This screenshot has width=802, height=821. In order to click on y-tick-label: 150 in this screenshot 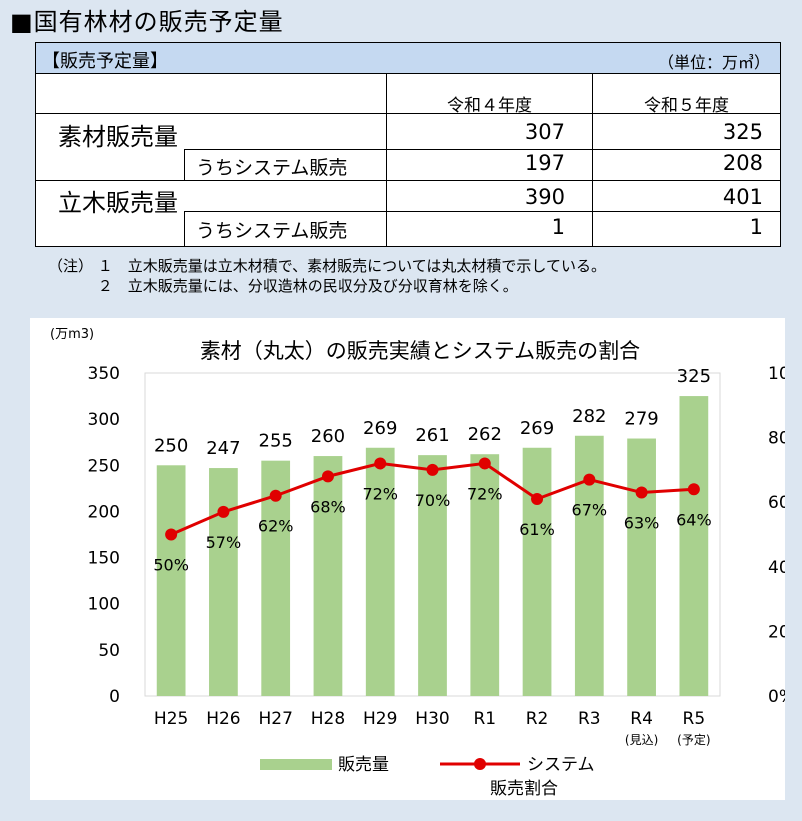, I will do `click(104, 559)`.